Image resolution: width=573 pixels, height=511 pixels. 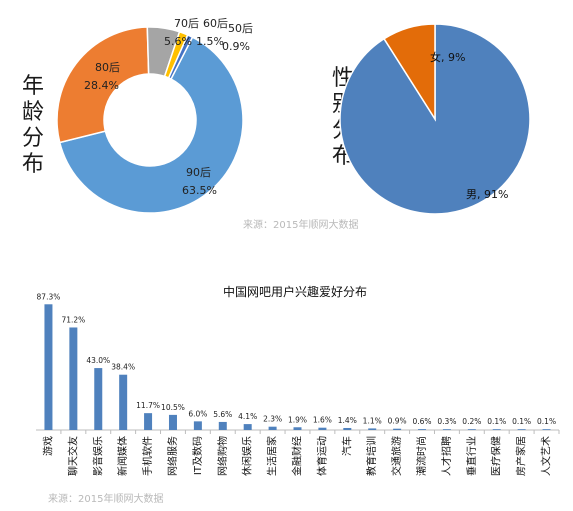 I want to click on age-title-char: 分, so click(x=32, y=138).